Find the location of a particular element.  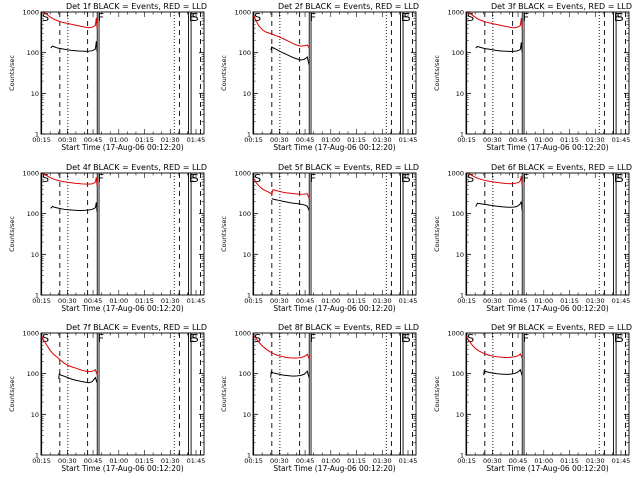

chart-title: Det 5f BLACK = Events, RED = LLD is located at coordinates (348, 167).